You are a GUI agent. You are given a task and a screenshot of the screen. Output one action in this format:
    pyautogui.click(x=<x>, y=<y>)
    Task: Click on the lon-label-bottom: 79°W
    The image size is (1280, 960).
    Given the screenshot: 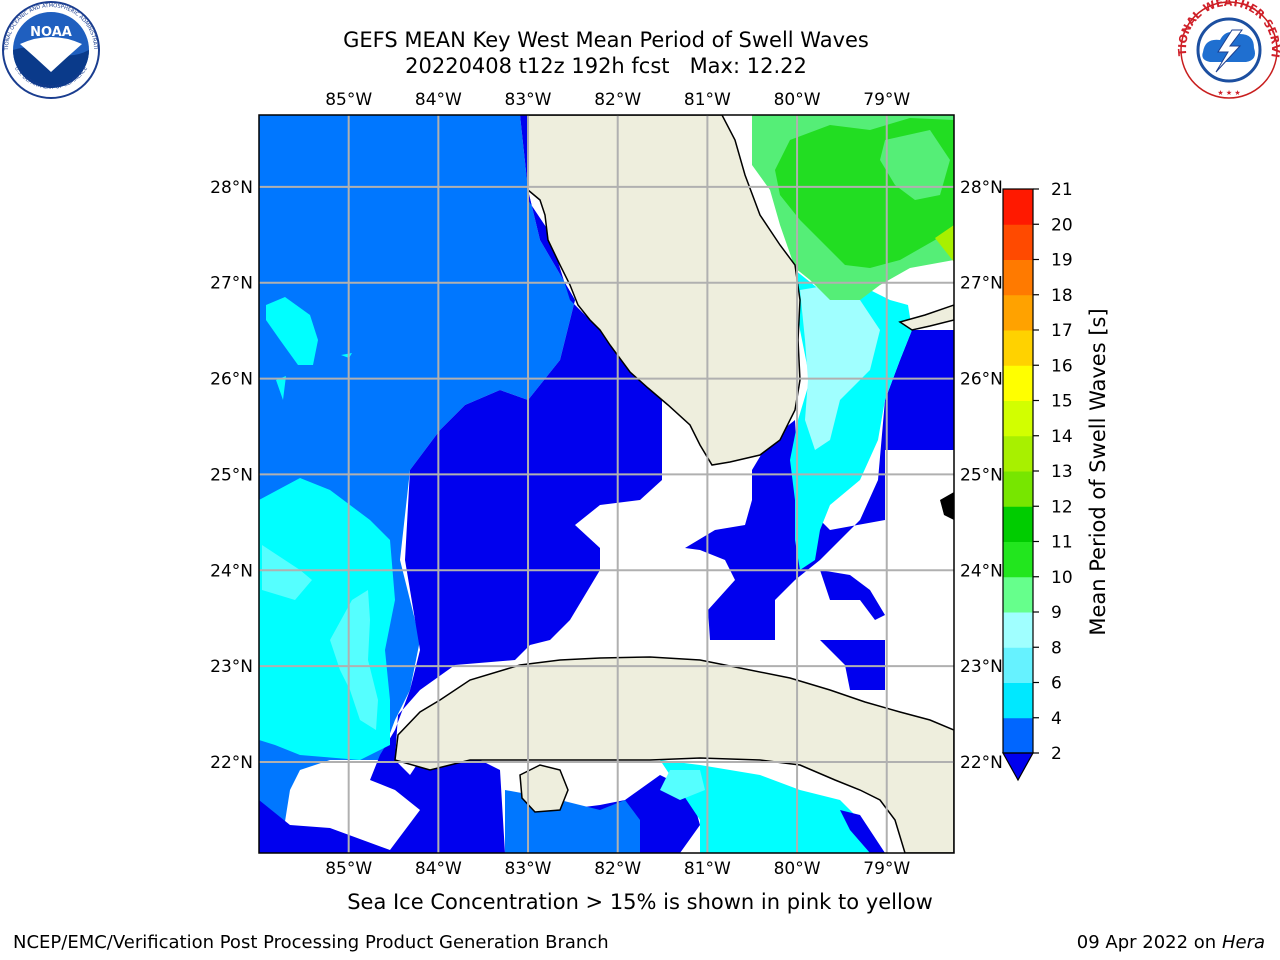 What is the action you would take?
    pyautogui.click(x=886, y=869)
    